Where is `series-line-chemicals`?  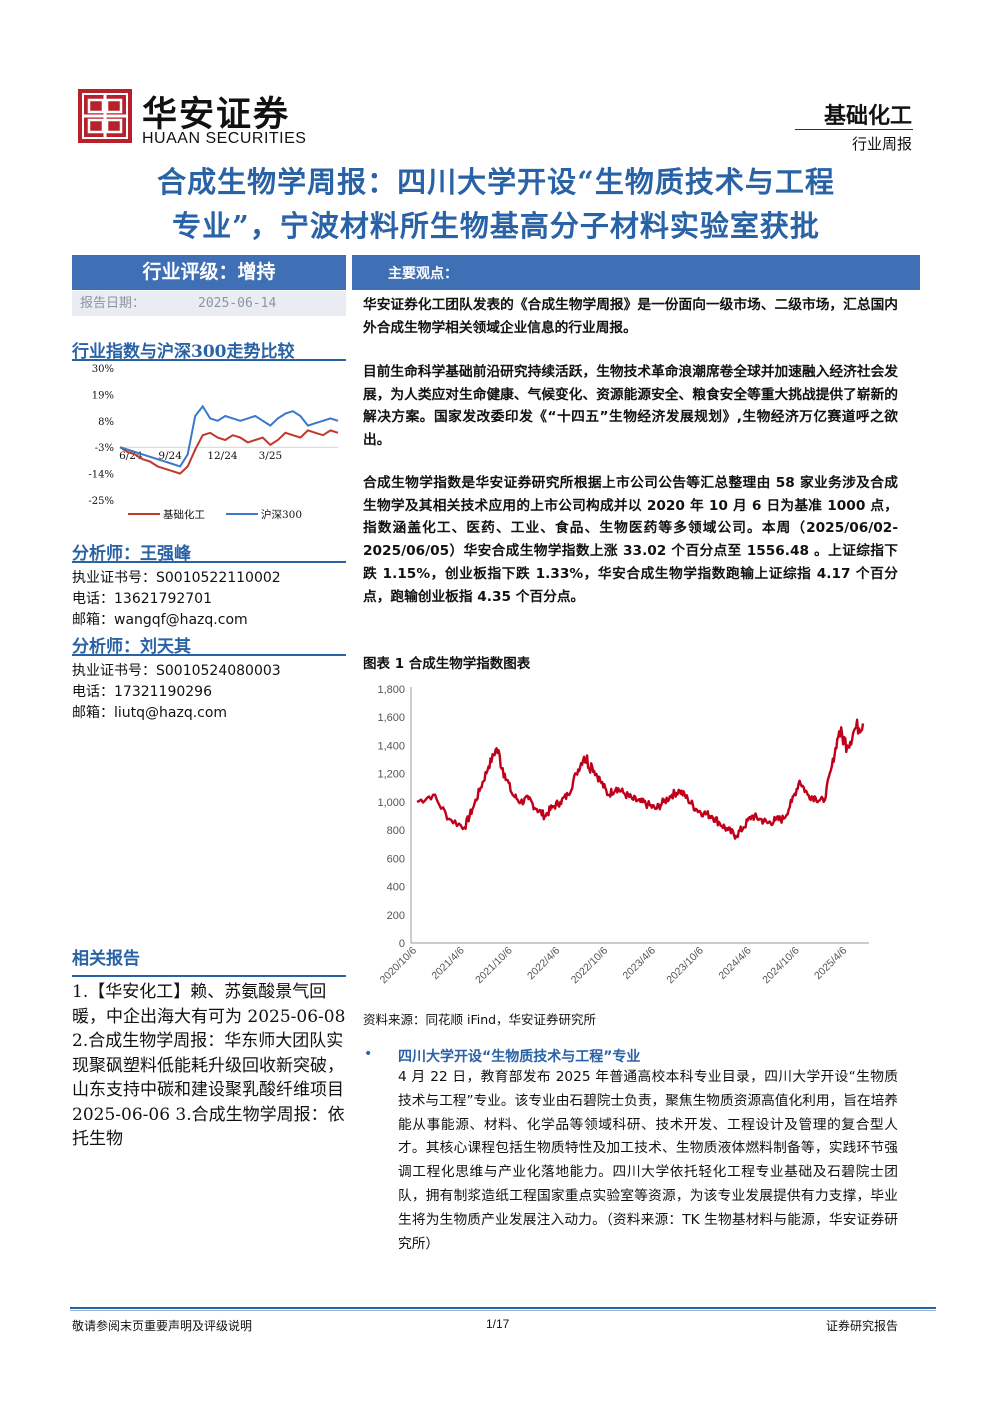 series-line-chemicals is located at coordinates (229, 452).